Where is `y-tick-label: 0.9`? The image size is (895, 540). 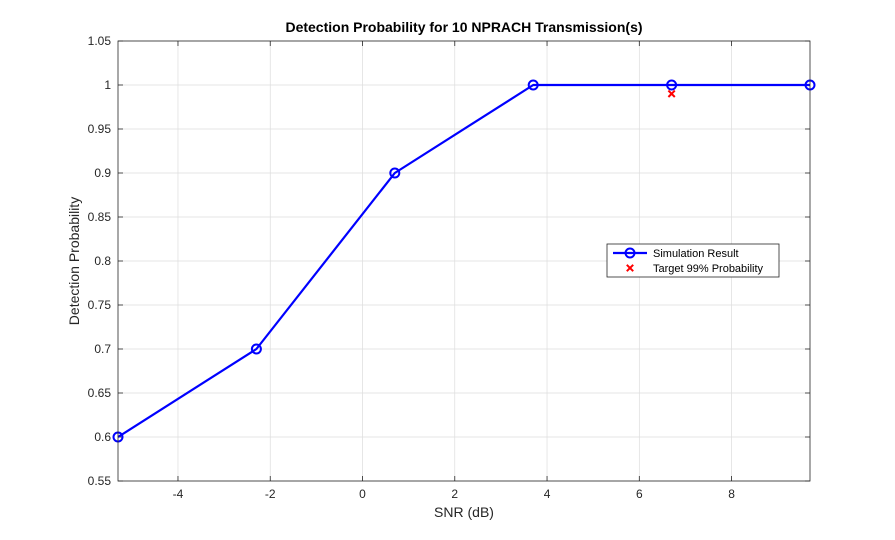
y-tick-label: 0.9 is located at coordinates (102, 173).